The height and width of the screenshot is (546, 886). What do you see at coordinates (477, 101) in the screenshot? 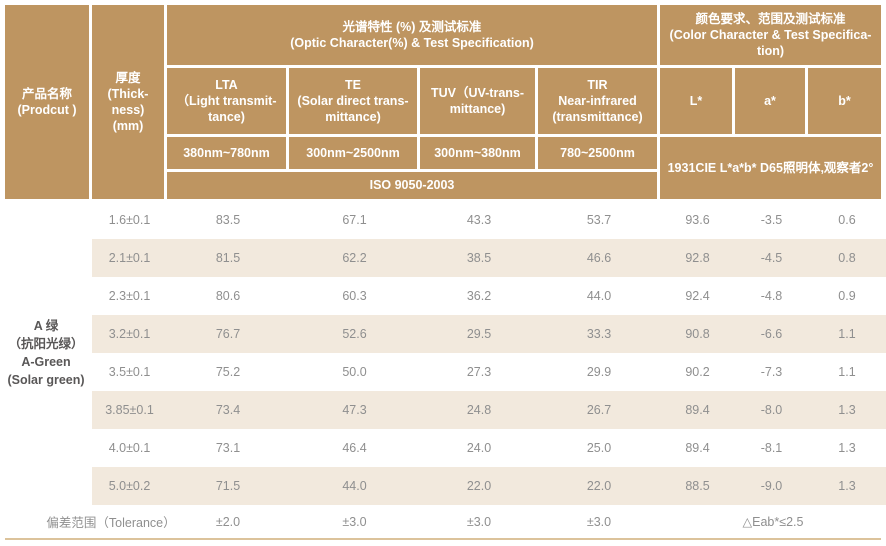
I see `header-col-tuv: TUV（UV-trans- mittance)` at bounding box center [477, 101].